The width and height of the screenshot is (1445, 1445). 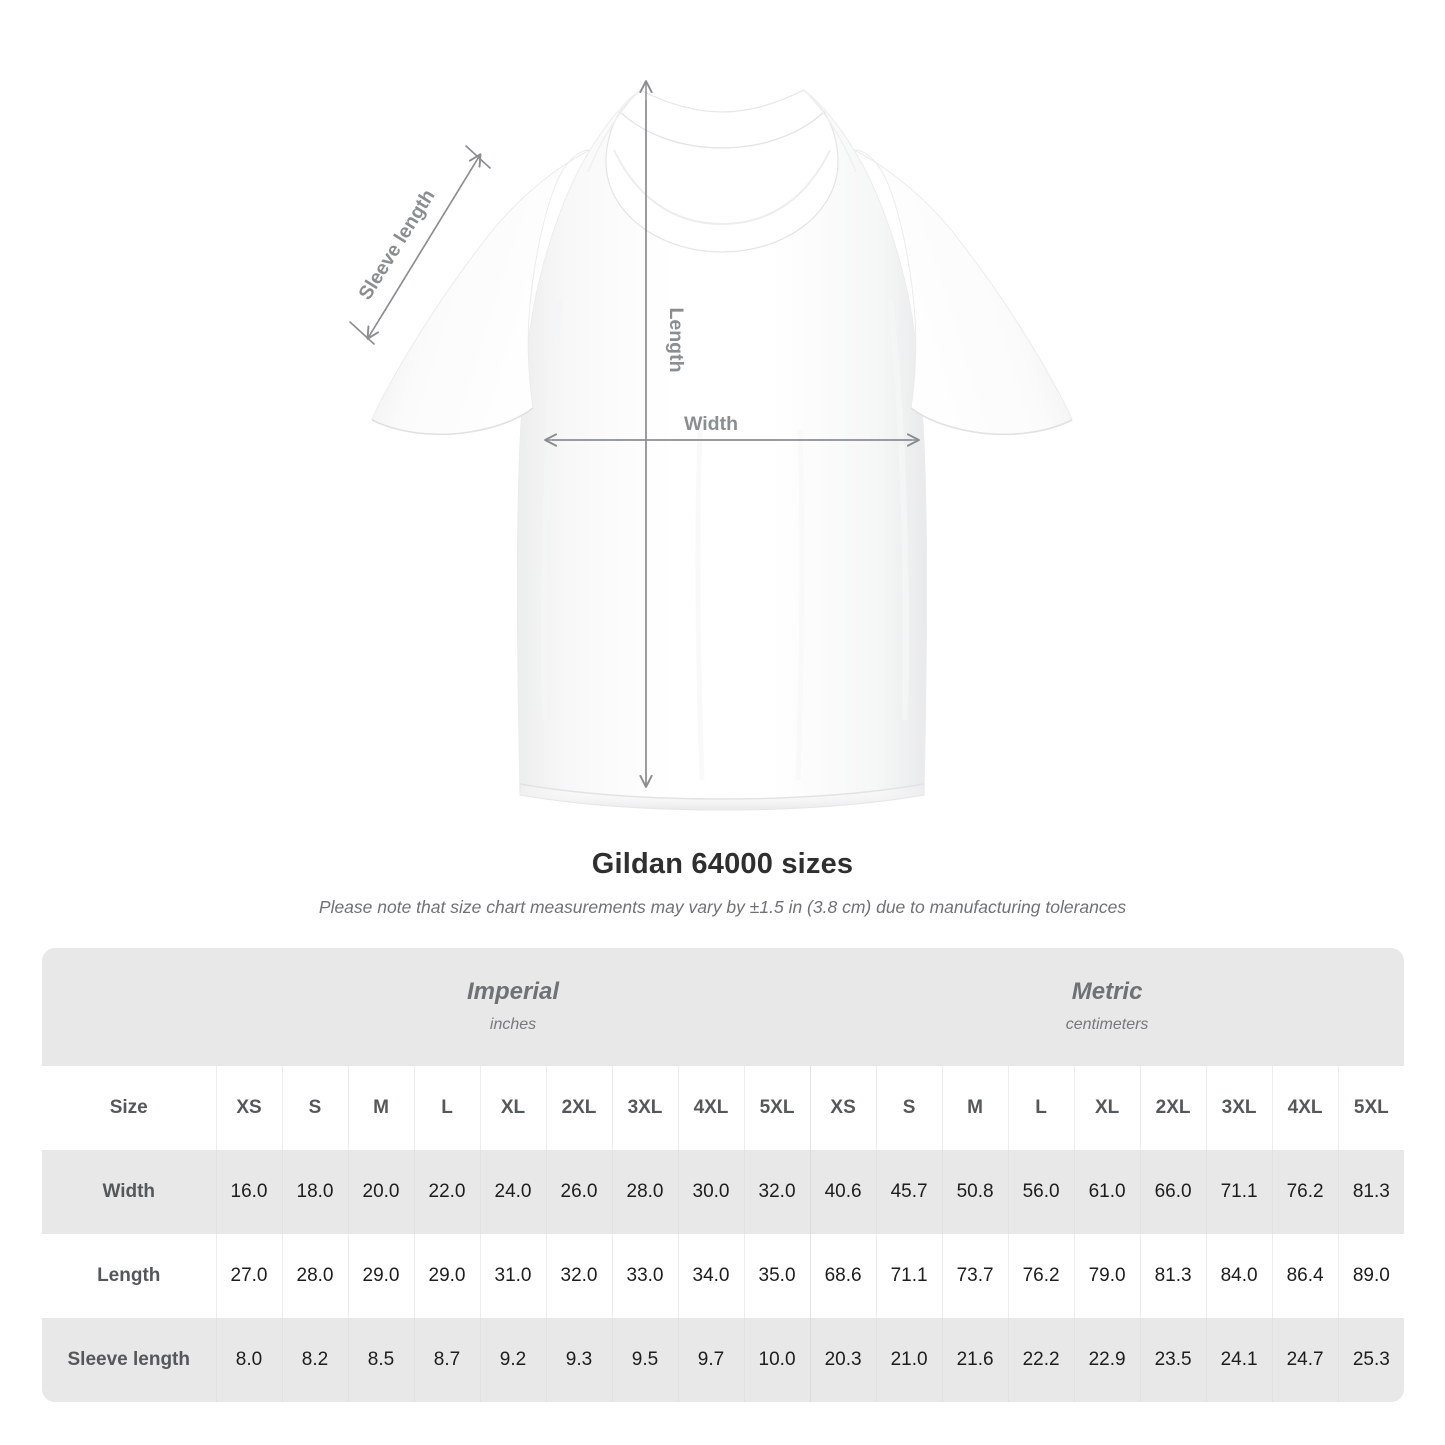 What do you see at coordinates (975, 1360) in the screenshot?
I see `measurement-cell: 21.6` at bounding box center [975, 1360].